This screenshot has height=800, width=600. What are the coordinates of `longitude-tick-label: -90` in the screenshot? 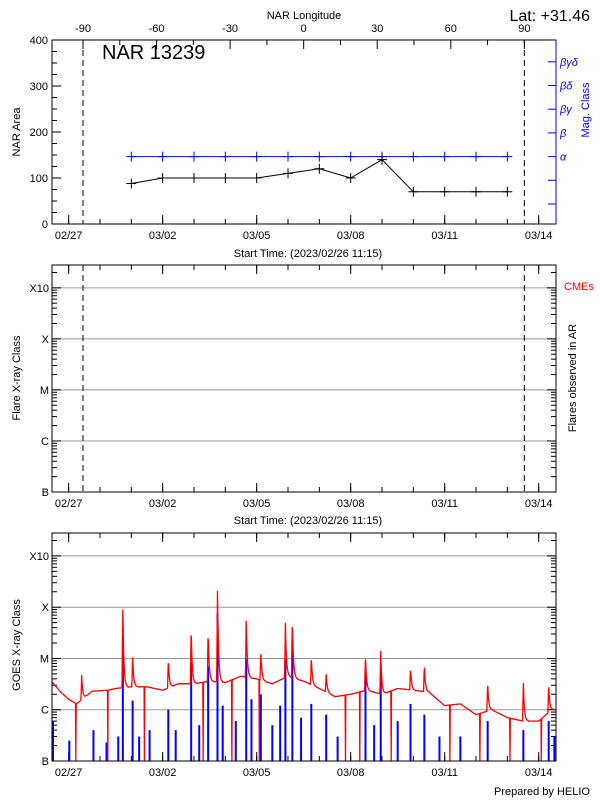 It's located at (83, 29).